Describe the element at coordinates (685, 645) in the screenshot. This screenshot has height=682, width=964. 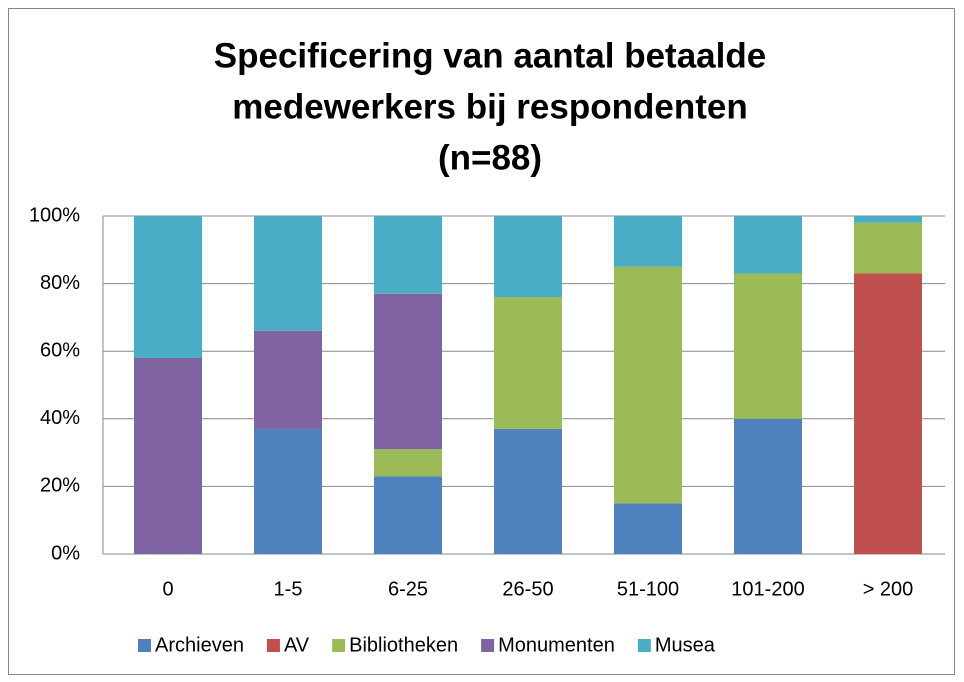
I see `legend-label: Musea` at that location.